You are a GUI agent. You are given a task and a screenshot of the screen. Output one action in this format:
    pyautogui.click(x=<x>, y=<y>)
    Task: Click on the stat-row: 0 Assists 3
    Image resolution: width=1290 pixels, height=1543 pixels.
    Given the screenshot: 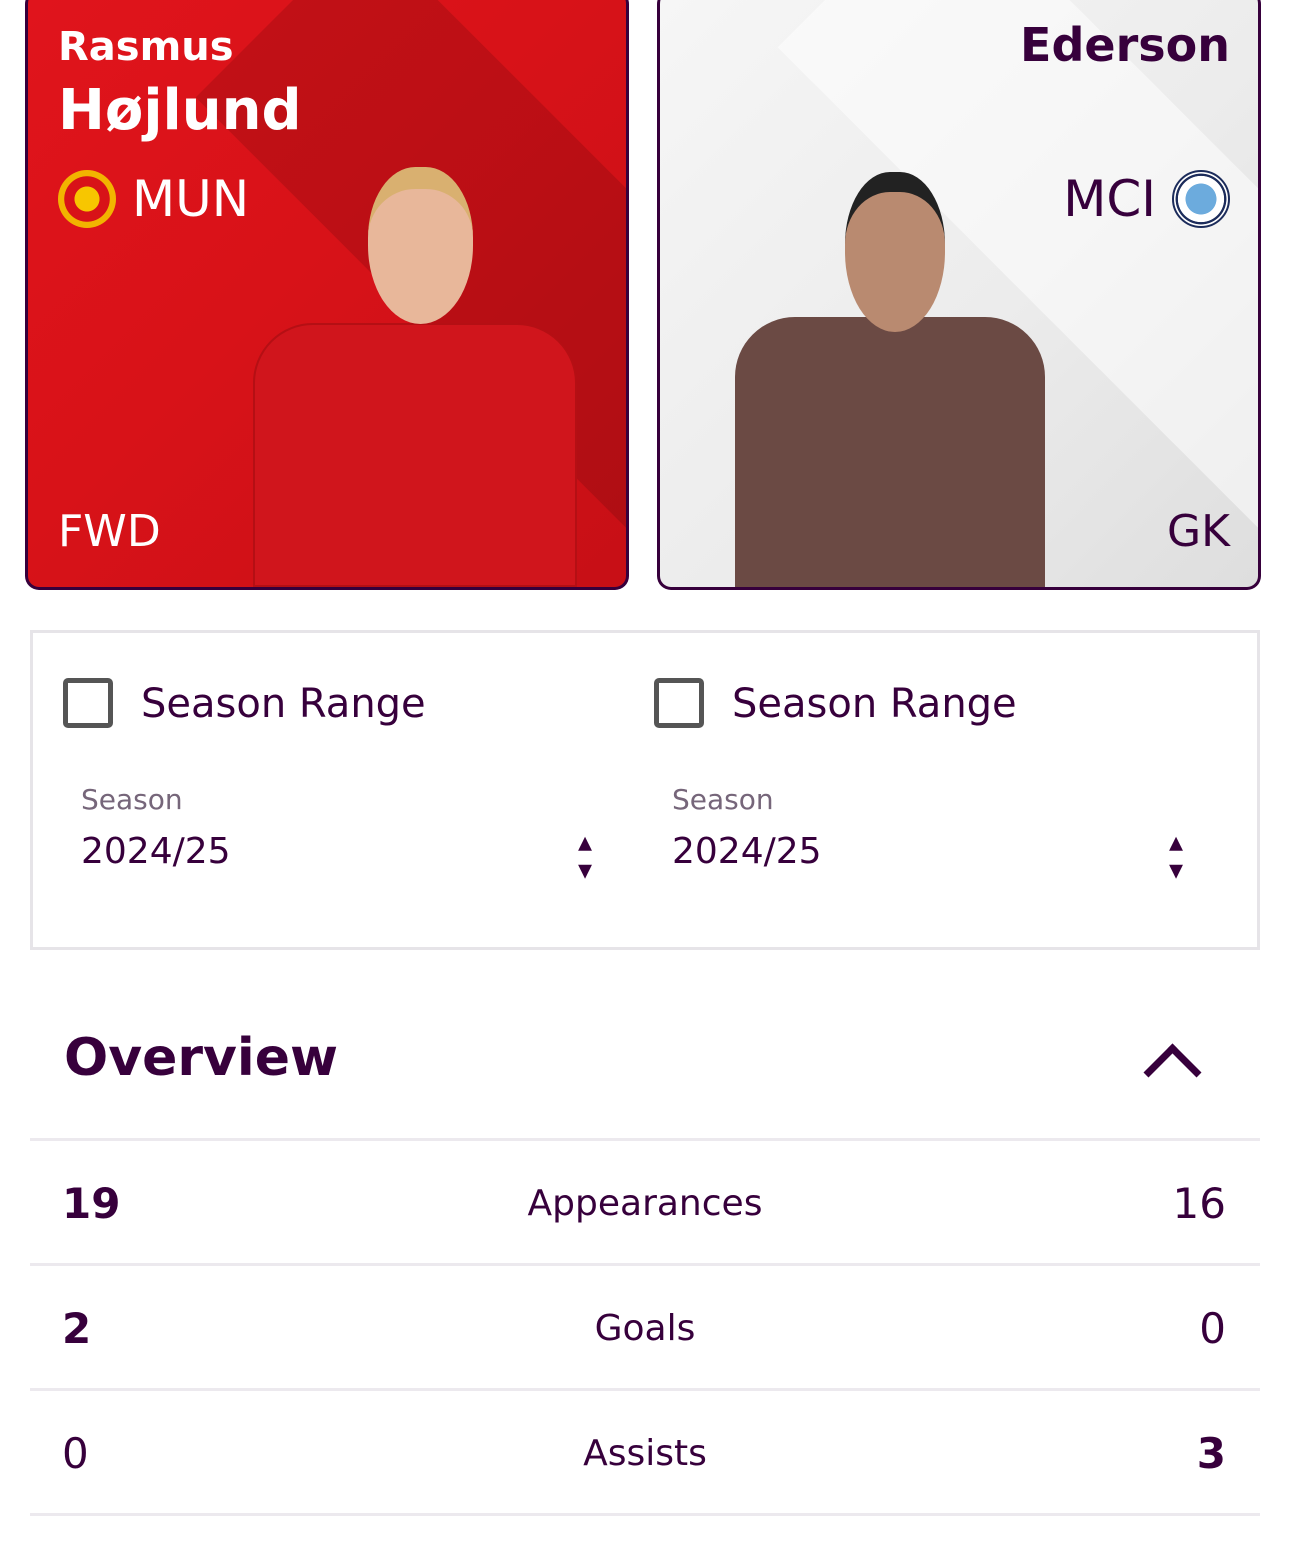 What is the action you would take?
    pyautogui.click(x=645, y=1450)
    